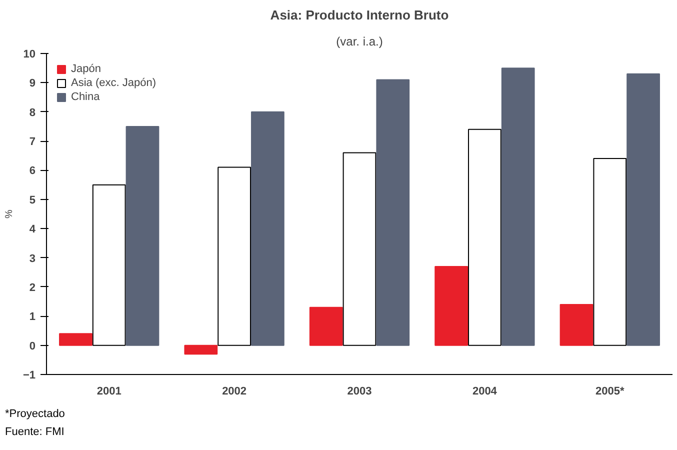 The width and height of the screenshot is (677, 450). Describe the element at coordinates (85, 97) in the screenshot. I see `legend-label: China` at that location.